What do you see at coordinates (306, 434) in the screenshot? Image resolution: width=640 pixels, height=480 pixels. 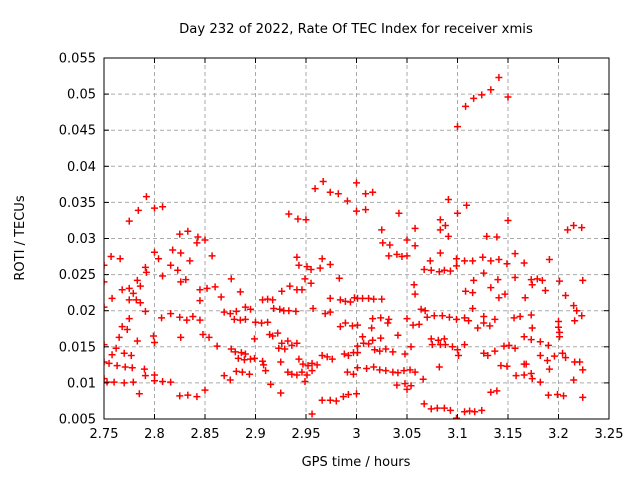 I see `x-tick-label: 2.95` at bounding box center [306, 434].